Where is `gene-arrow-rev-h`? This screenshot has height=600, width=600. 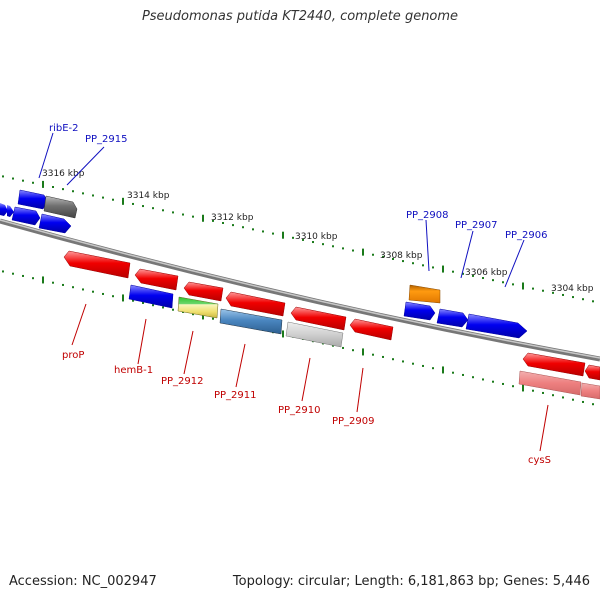 gene-arrow-rev-h is located at coordinates (590, 391).